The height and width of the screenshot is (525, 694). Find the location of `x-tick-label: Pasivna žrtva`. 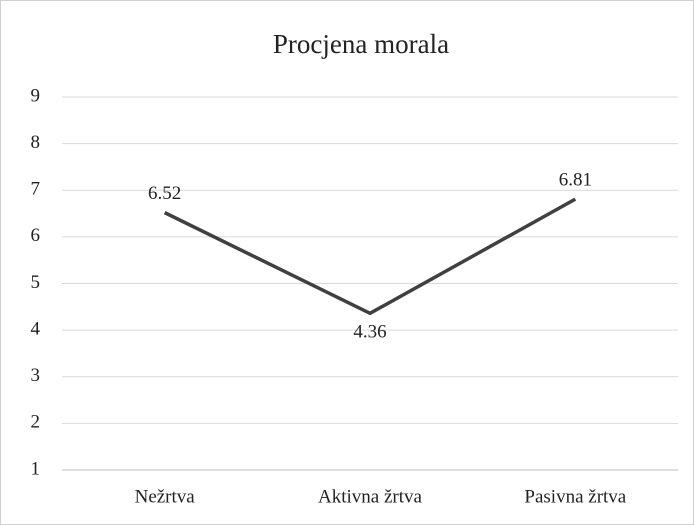

x-tick-label: Pasivna žrtva is located at coordinates (575, 496).